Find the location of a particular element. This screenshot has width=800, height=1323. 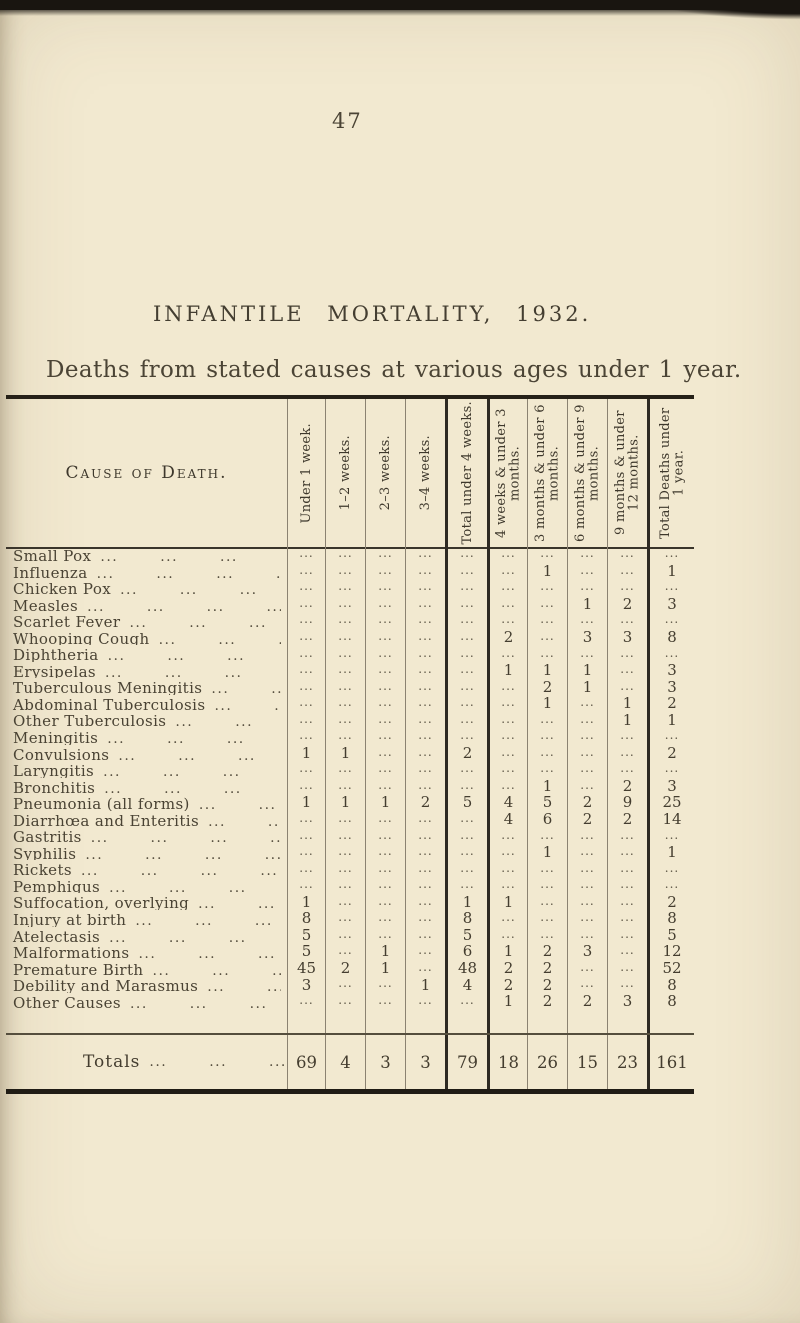

death-count: 48 is located at coordinates (467, 967).